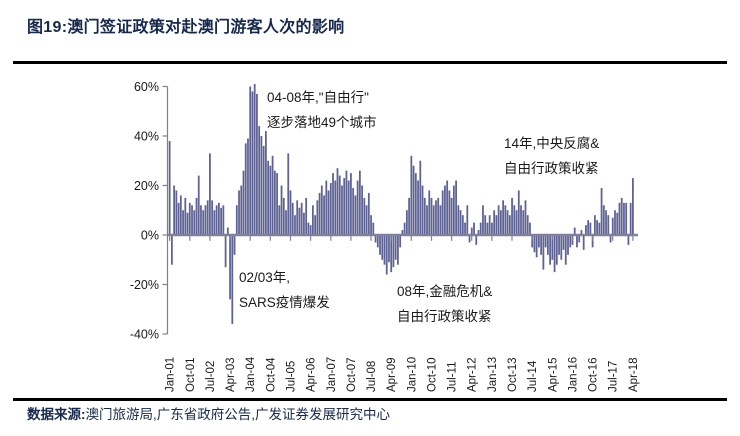 The image size is (740, 436). I want to click on x-tick-label: Apr-09, so click(392, 374).